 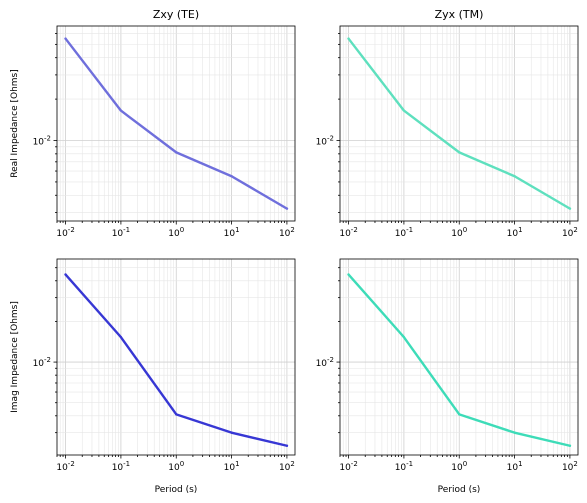 I want to click on y-axis-label: Imag Impedance [Ohms], so click(x=15, y=357).